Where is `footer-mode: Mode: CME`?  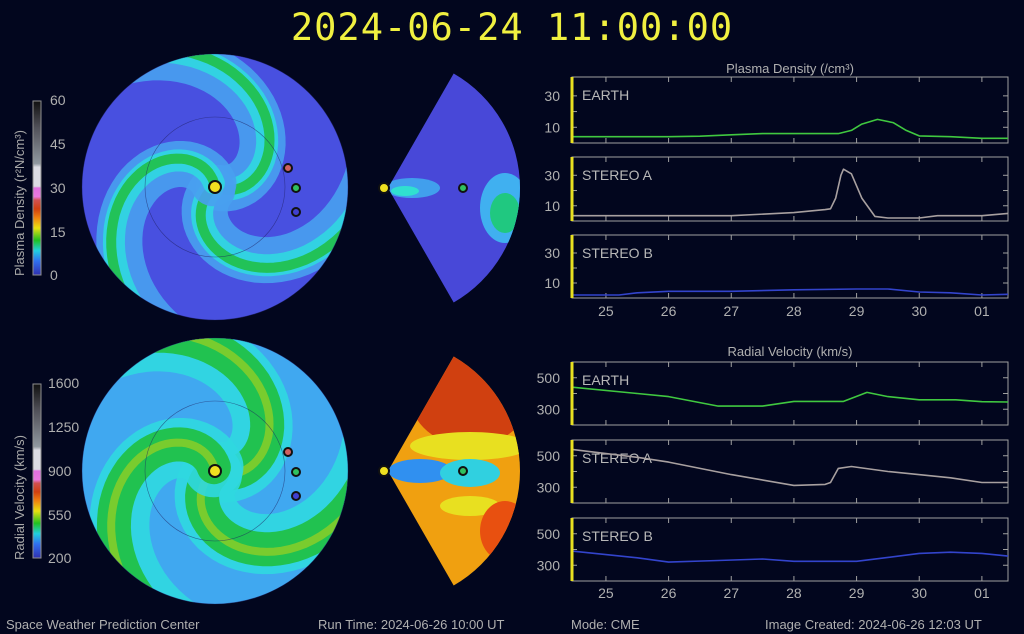 footer-mode: Mode: CME is located at coordinates (605, 624).